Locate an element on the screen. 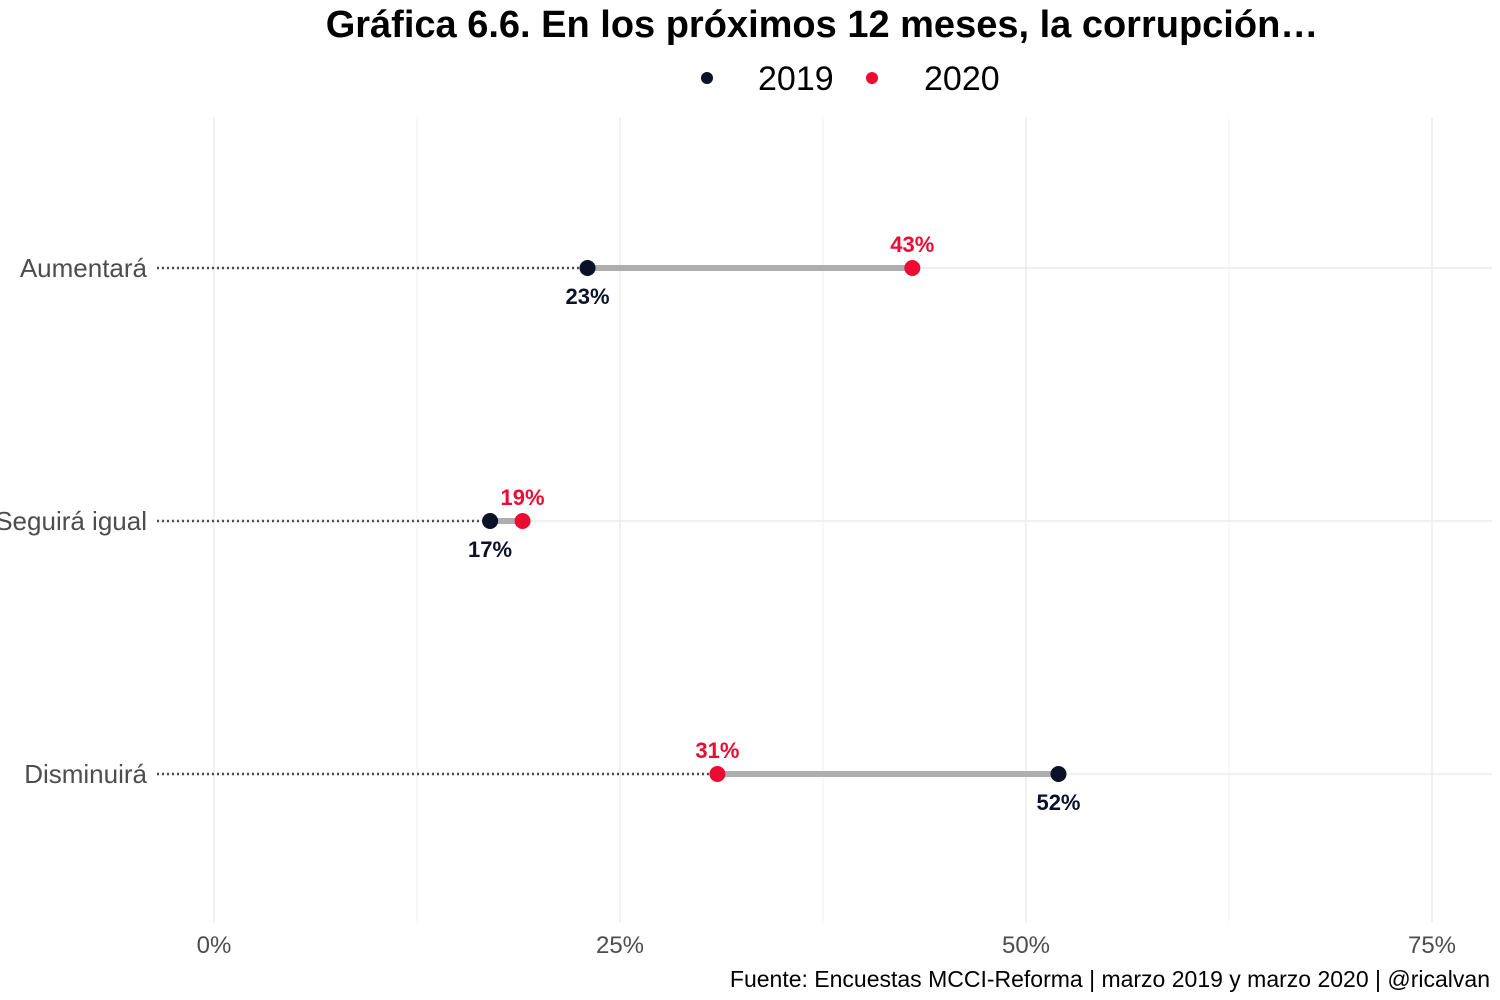 The image size is (1500, 1000). legend-label-2019: 2019 is located at coordinates (796, 79).